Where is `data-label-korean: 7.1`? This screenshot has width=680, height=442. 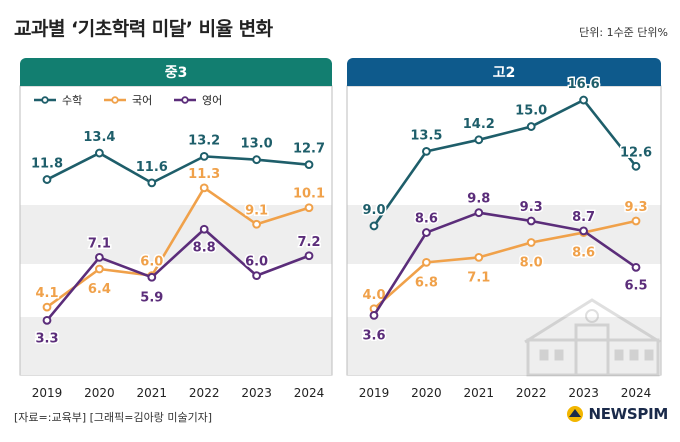 data-label-korean: 7.1 is located at coordinates (478, 277).